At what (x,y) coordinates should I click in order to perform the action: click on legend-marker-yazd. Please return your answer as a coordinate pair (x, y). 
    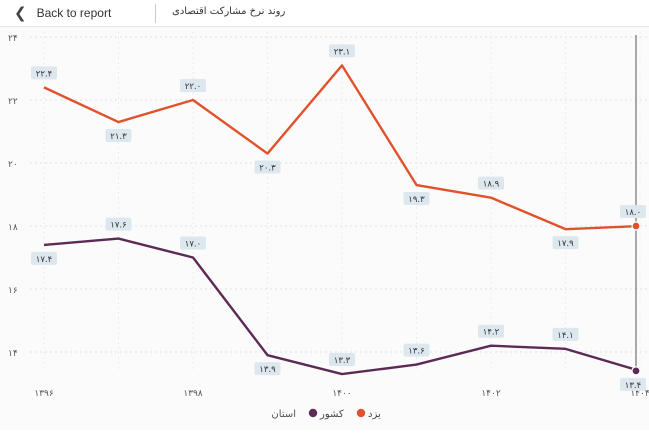
    Looking at the image, I should click on (361, 413).